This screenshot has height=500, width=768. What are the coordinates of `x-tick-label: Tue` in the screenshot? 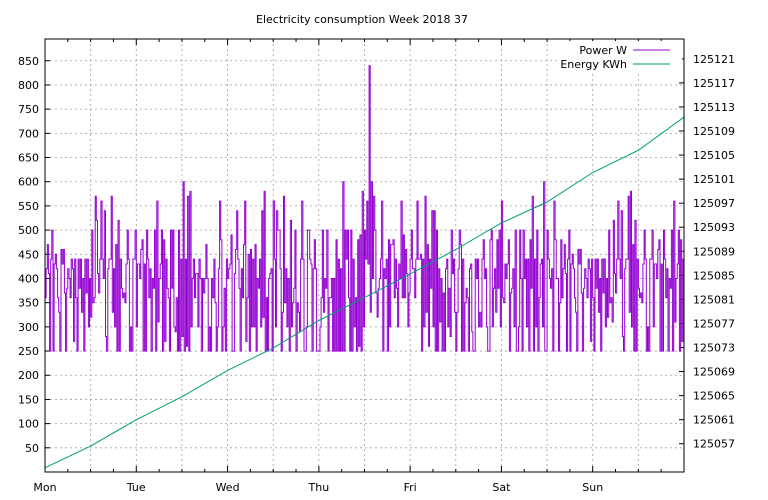 It's located at (136, 487).